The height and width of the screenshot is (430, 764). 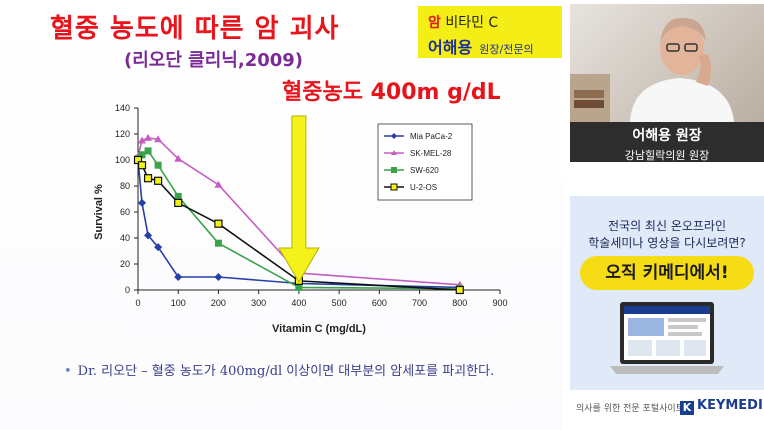 What do you see at coordinates (667, 293) in the screenshot?
I see `keymedi-ad-banner: 전국의 최신 온오프라인 학술세미나 영상을 다시보려면? 오직 키메디에서!` at bounding box center [667, 293].